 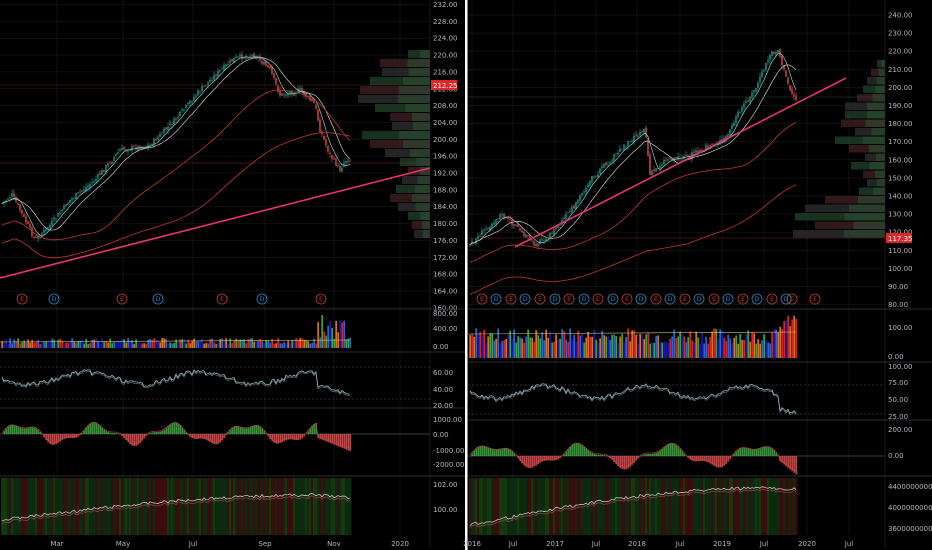 I want to click on l-rsi-tick: 40.00, so click(x=443, y=390).